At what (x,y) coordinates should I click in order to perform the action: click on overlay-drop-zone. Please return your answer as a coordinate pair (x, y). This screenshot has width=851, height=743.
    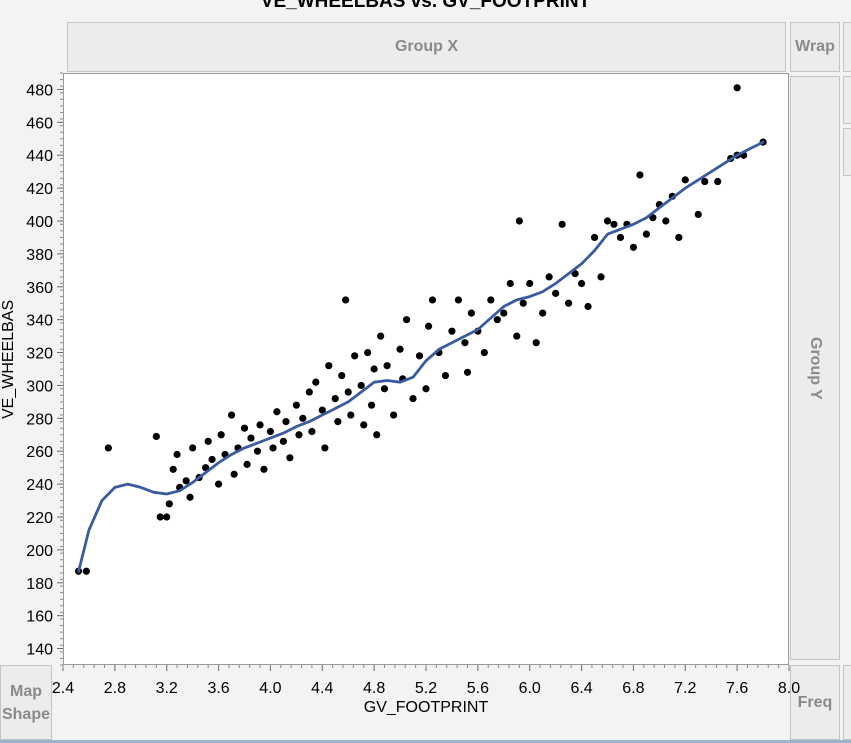
    Looking at the image, I should click on (847, 47).